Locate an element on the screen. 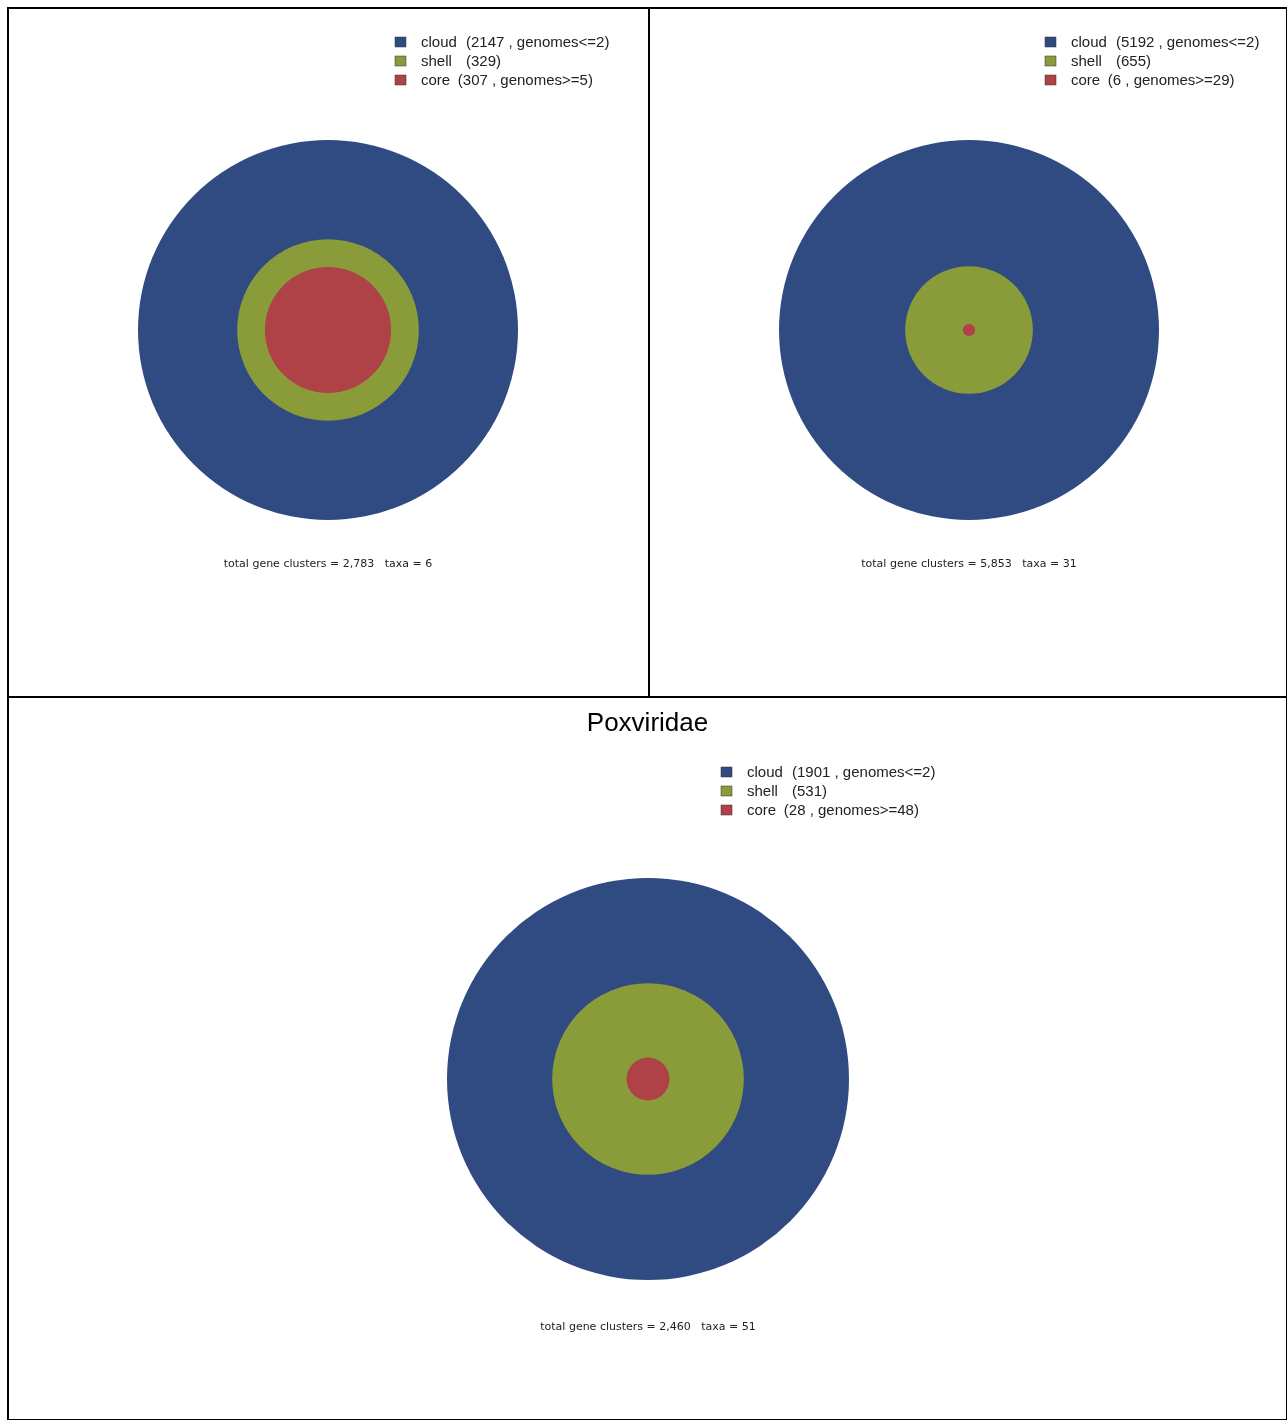  data-label: (2147 , genomes<=2) is located at coordinates (538, 41).